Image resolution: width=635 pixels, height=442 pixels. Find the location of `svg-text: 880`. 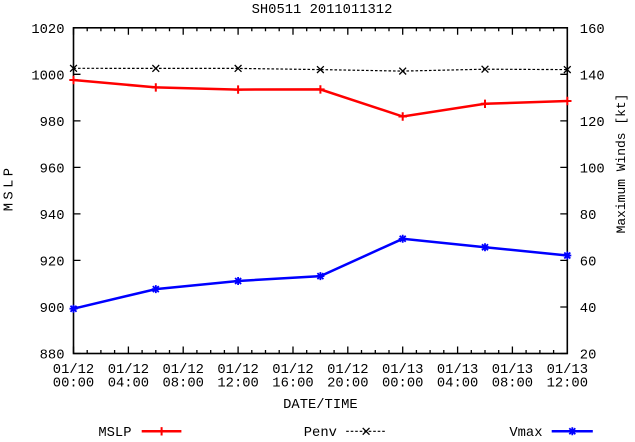

svg-text: 880 is located at coordinates (52, 356).